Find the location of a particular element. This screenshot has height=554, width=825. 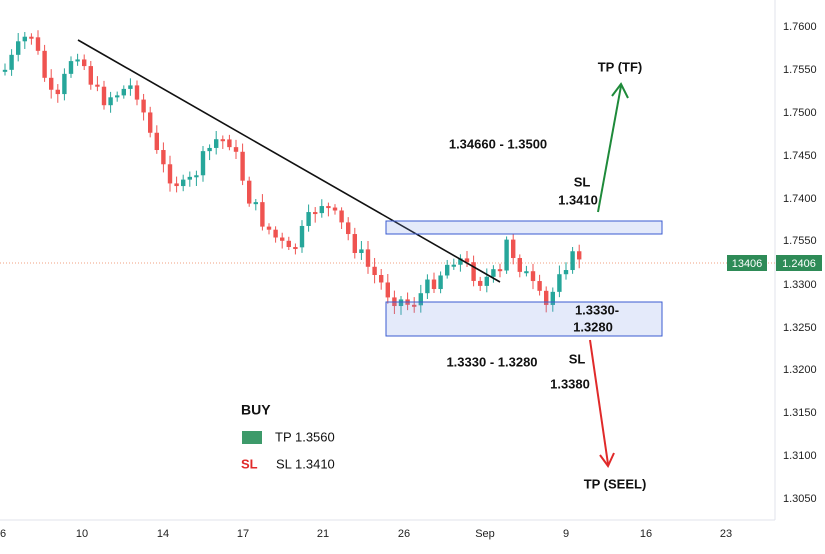

price-label: 1.3150 is located at coordinates (800, 413).